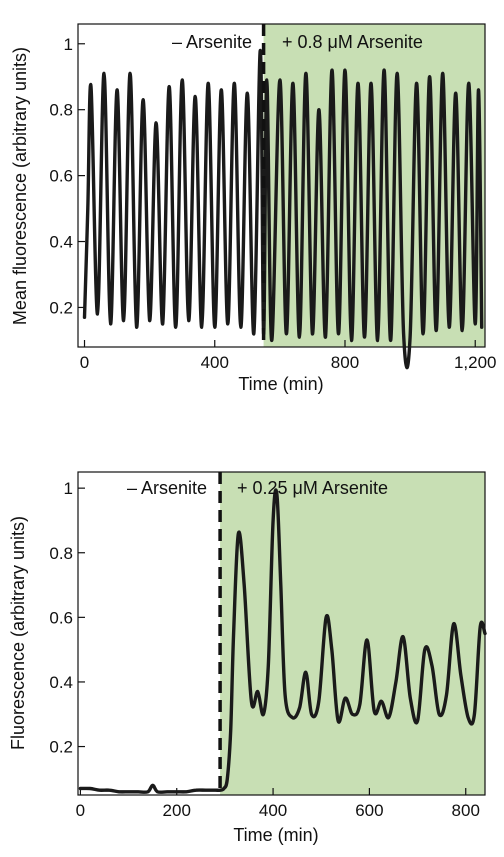 Image resolution: width=504 pixels, height=857 pixels. Describe the element at coordinates (312, 488) in the screenshot. I see `annotation-after-bottom: + 0.25 μM Arsenite` at that location.